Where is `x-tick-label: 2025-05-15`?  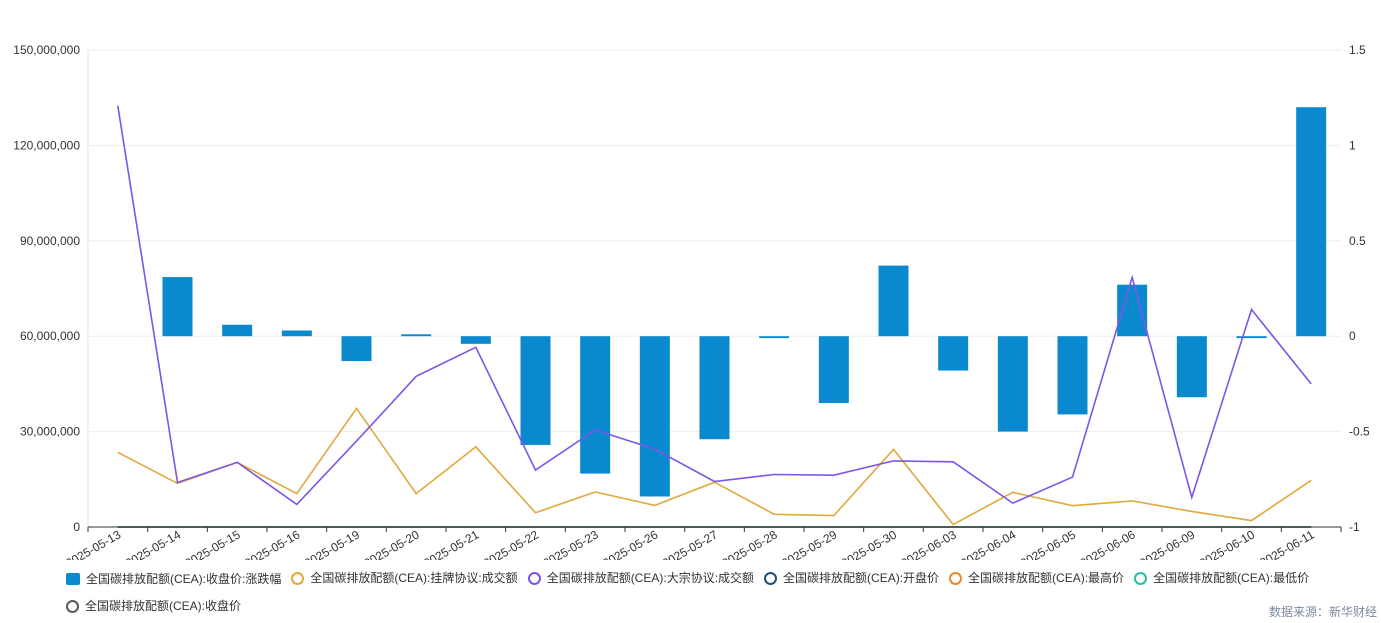
x-tick-label: 2025-05-15 is located at coordinates (213, 543).